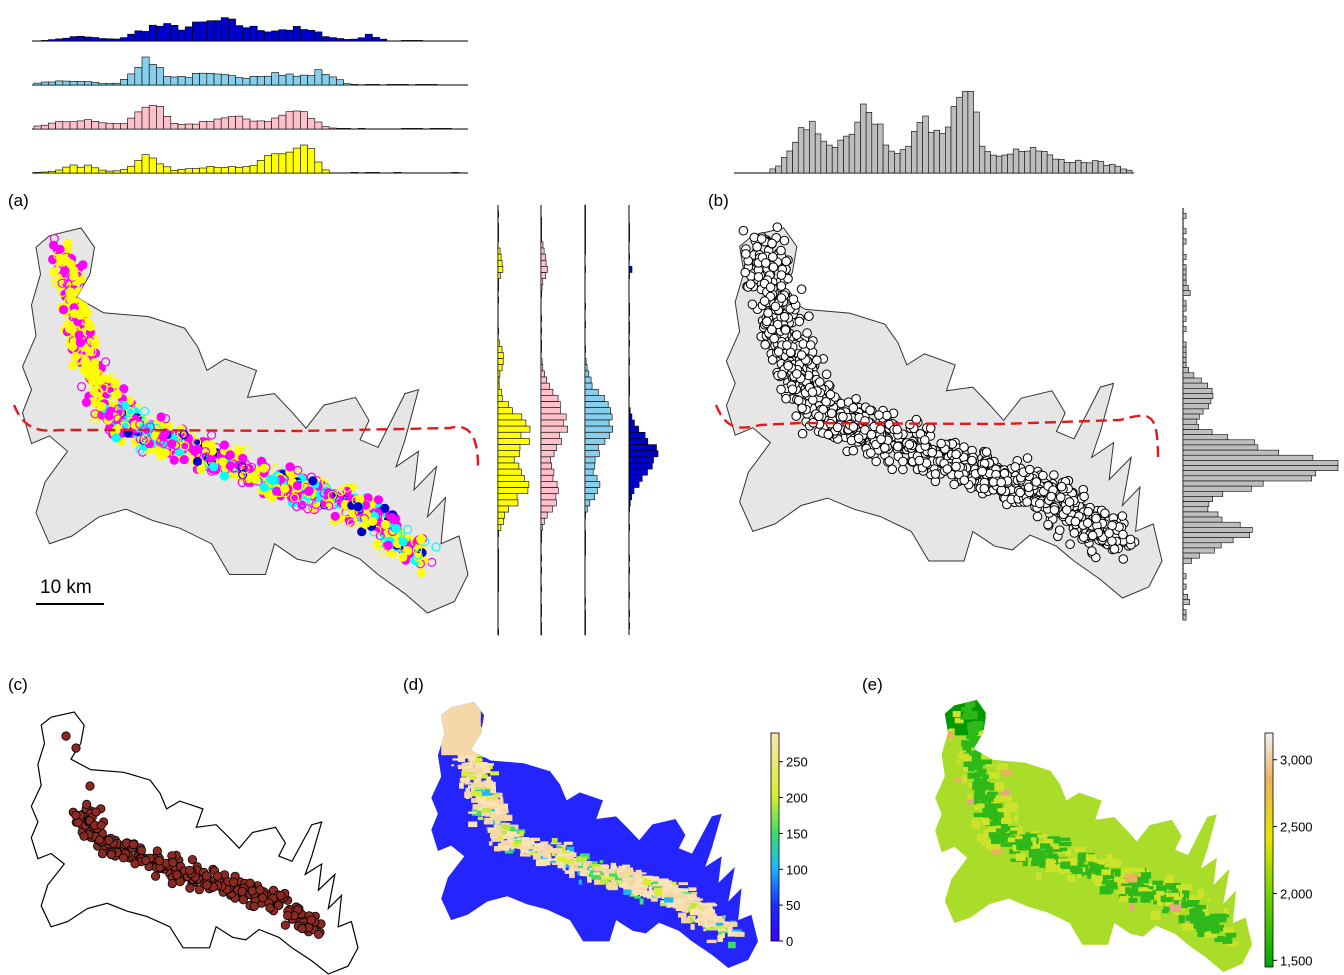 The width and height of the screenshot is (1344, 975). I want to click on colorbar-tick-label: 1,500, so click(1296, 960).